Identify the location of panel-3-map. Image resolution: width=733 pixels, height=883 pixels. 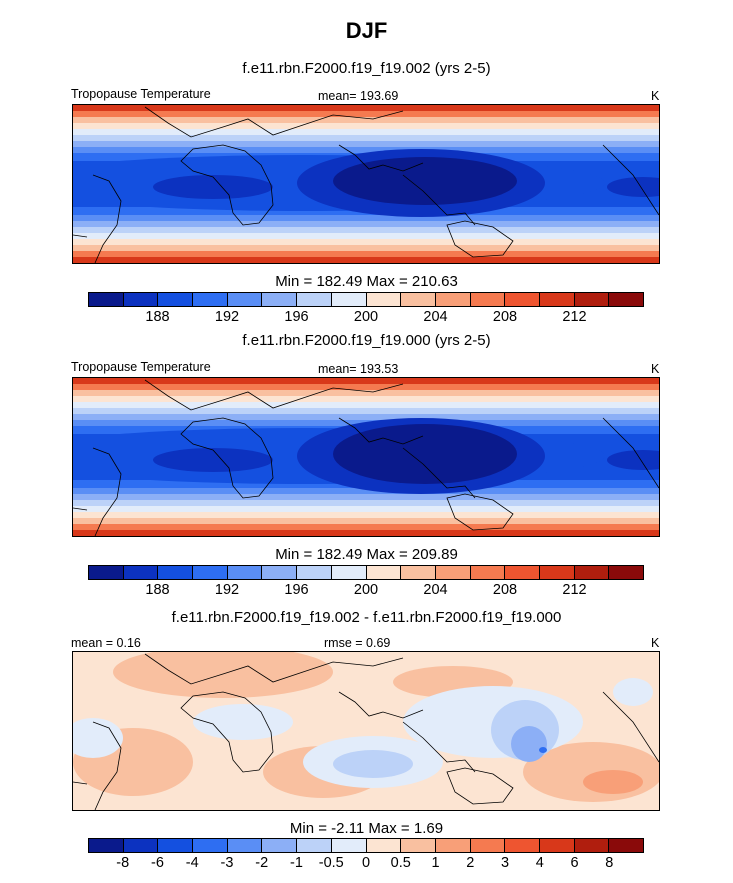
(366, 731).